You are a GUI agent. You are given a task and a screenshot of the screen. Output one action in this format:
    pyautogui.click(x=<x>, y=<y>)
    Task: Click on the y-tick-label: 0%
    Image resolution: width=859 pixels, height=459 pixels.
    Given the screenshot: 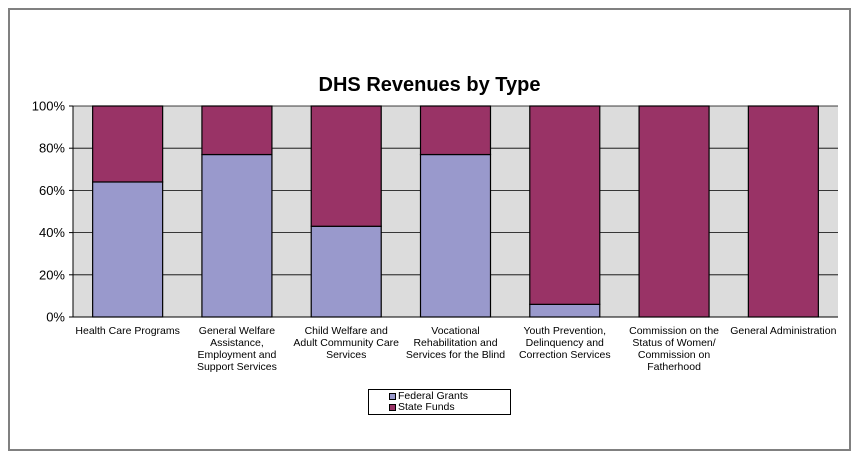 What is the action you would take?
    pyautogui.click(x=55, y=317)
    